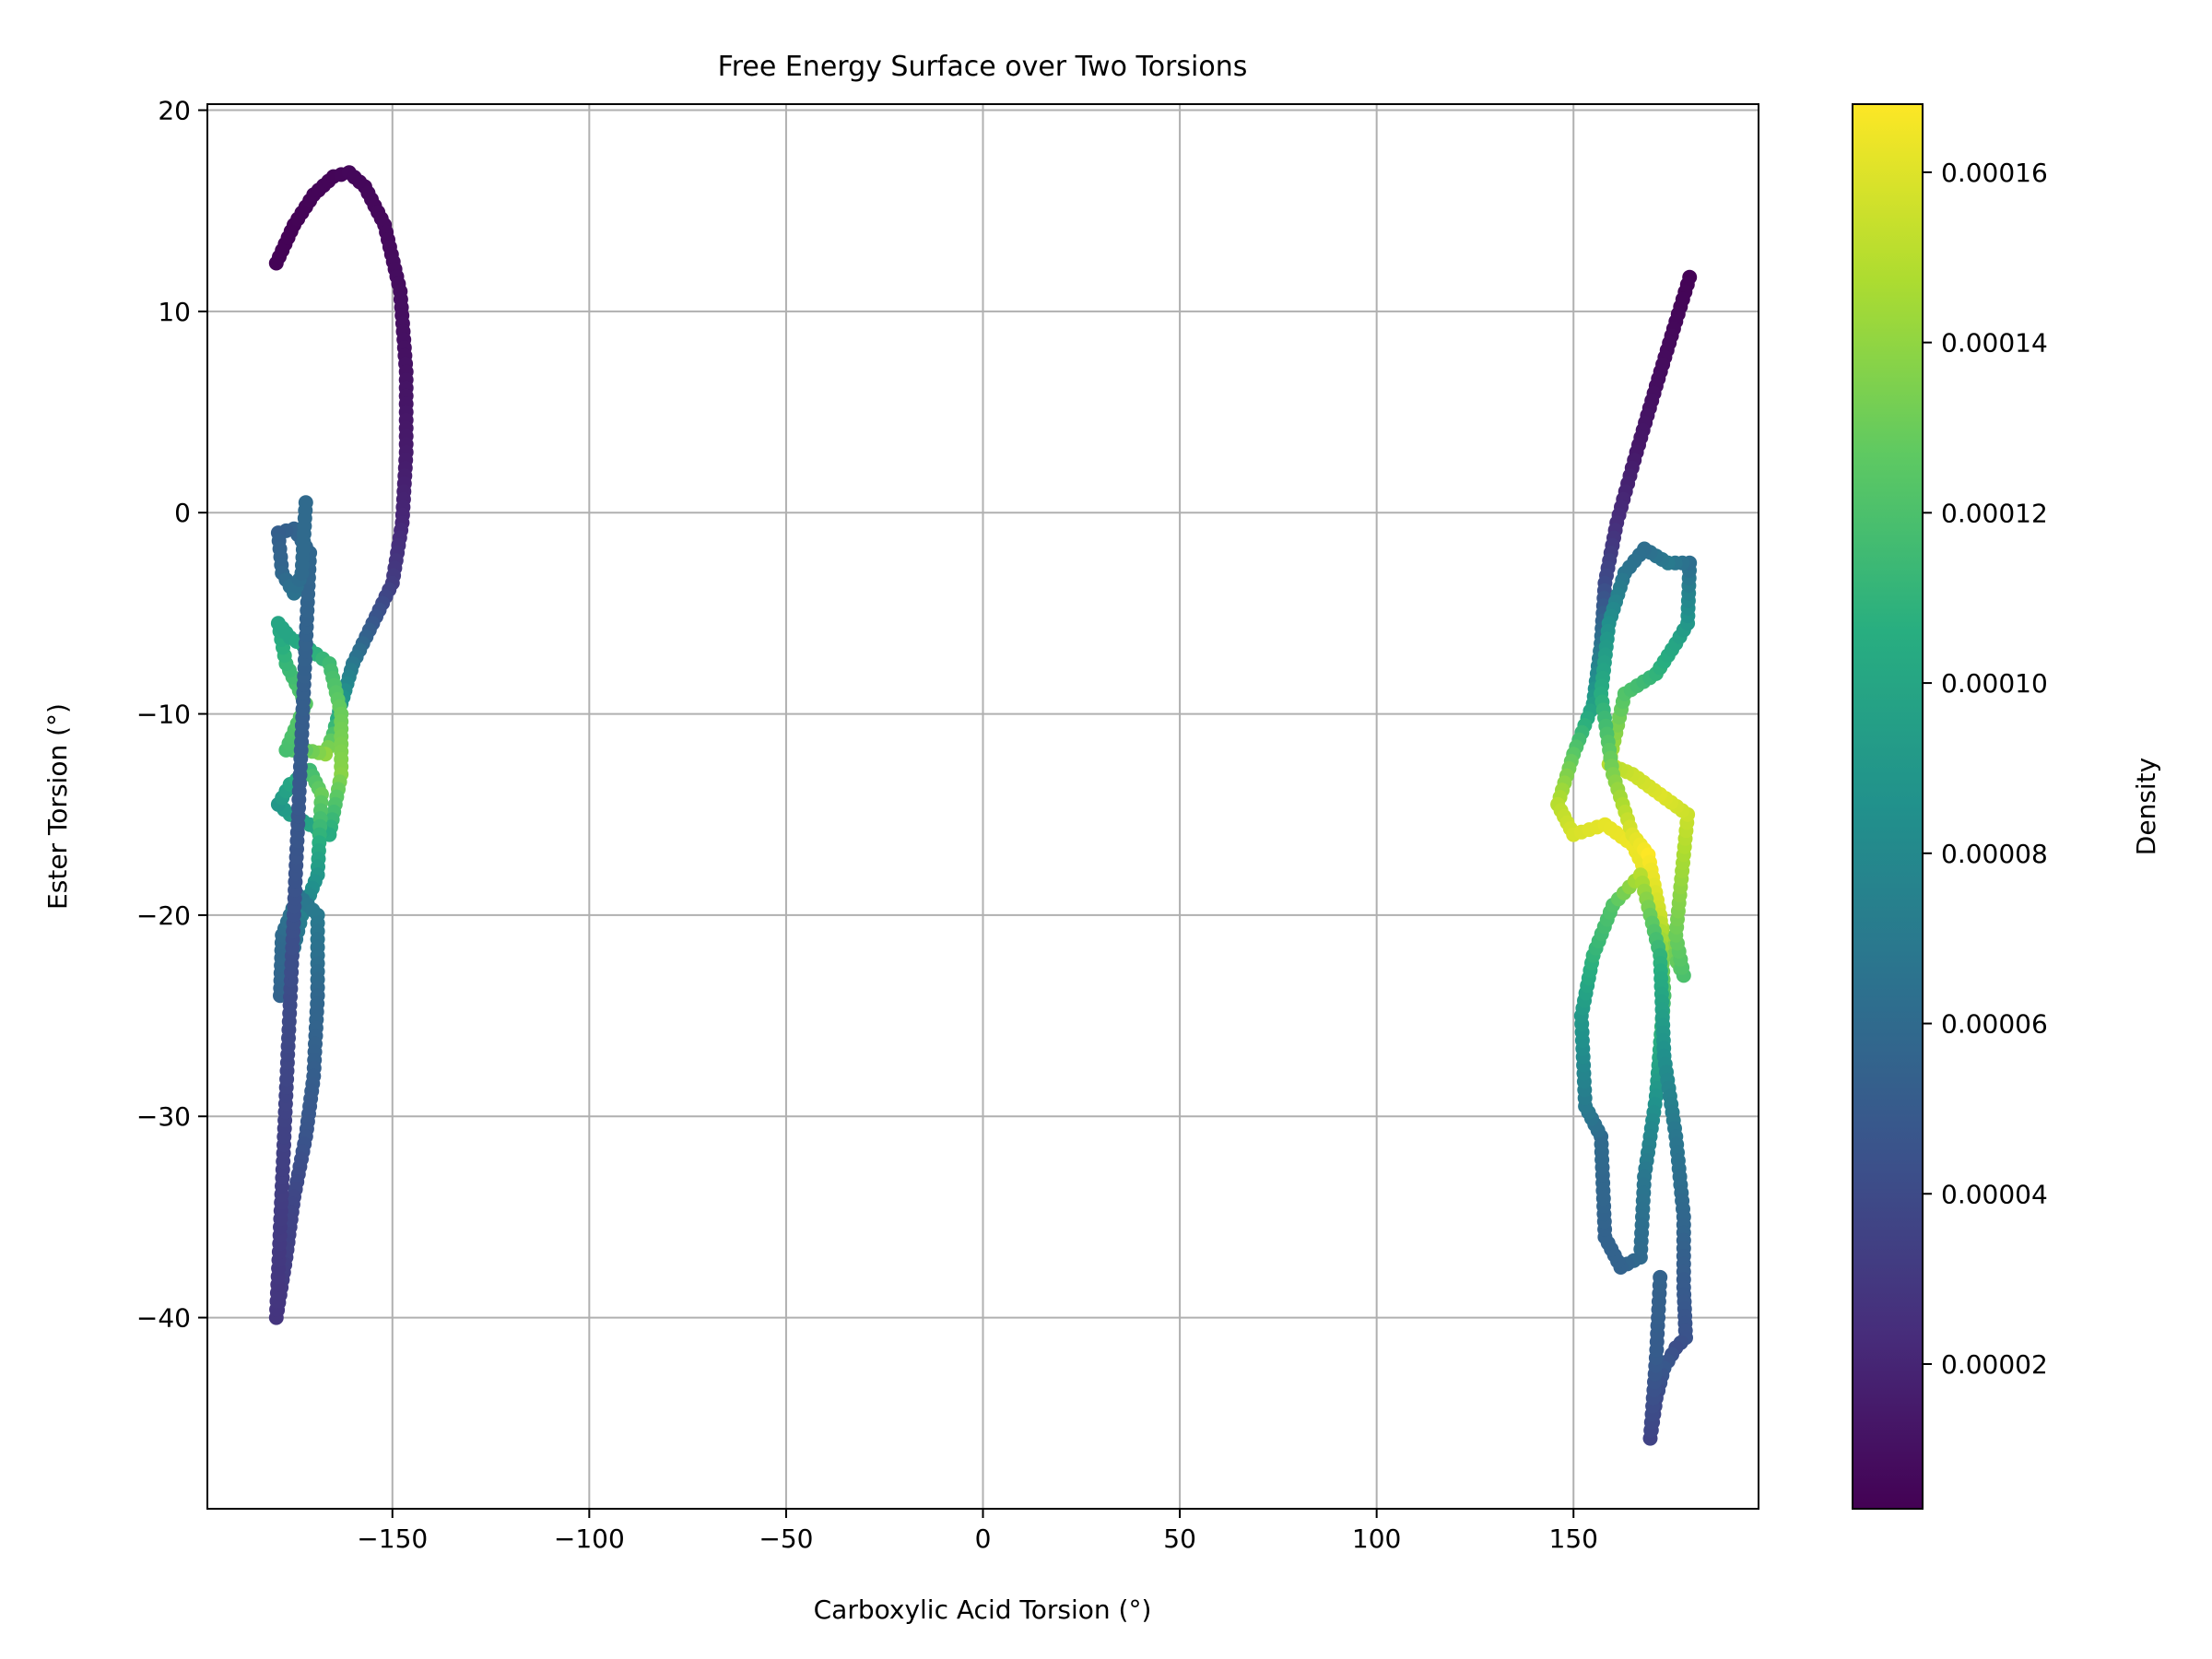 This screenshot has width=2212, height=1659. Describe the element at coordinates (589, 1539) in the screenshot. I see `x-tick-label: −100` at that location.